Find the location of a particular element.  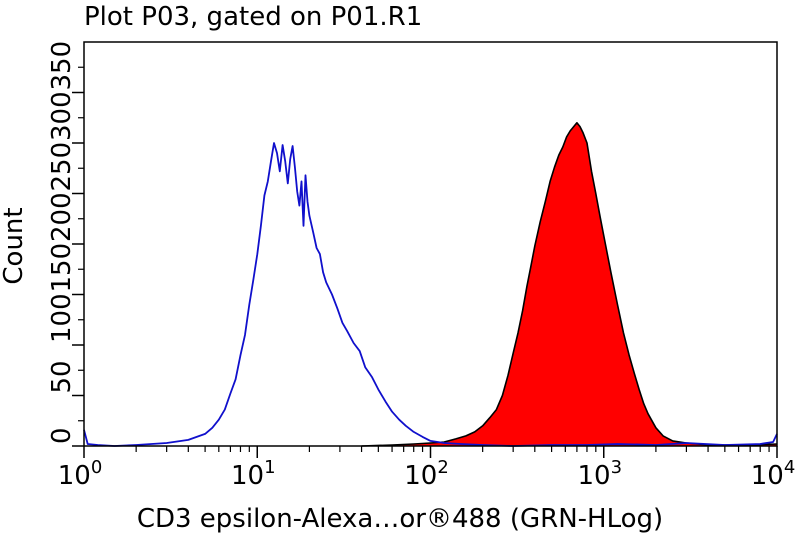

y-tick-label-1: 50 is located at coordinates (62, 376).